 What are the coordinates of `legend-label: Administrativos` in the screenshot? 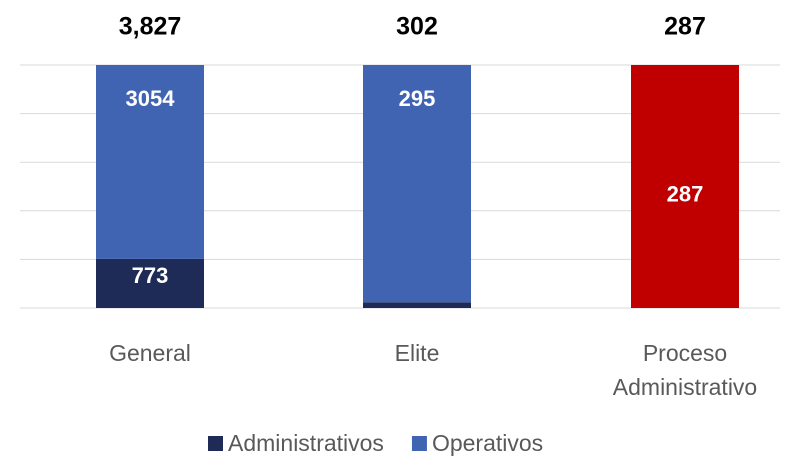 It's located at (306, 443).